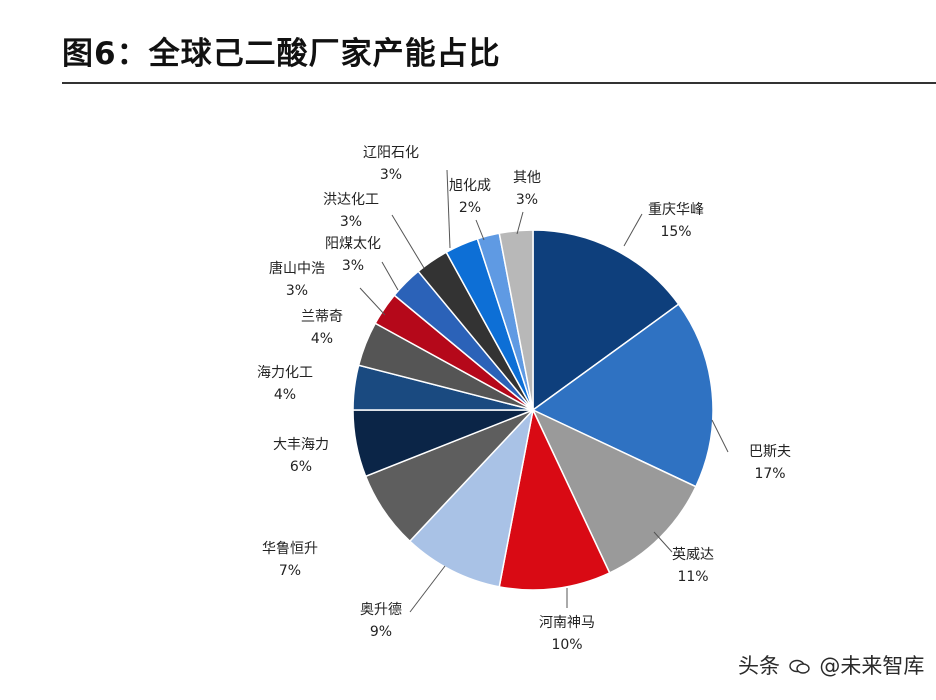  I want to click on wechat-chat-icon, so click(799, 666).